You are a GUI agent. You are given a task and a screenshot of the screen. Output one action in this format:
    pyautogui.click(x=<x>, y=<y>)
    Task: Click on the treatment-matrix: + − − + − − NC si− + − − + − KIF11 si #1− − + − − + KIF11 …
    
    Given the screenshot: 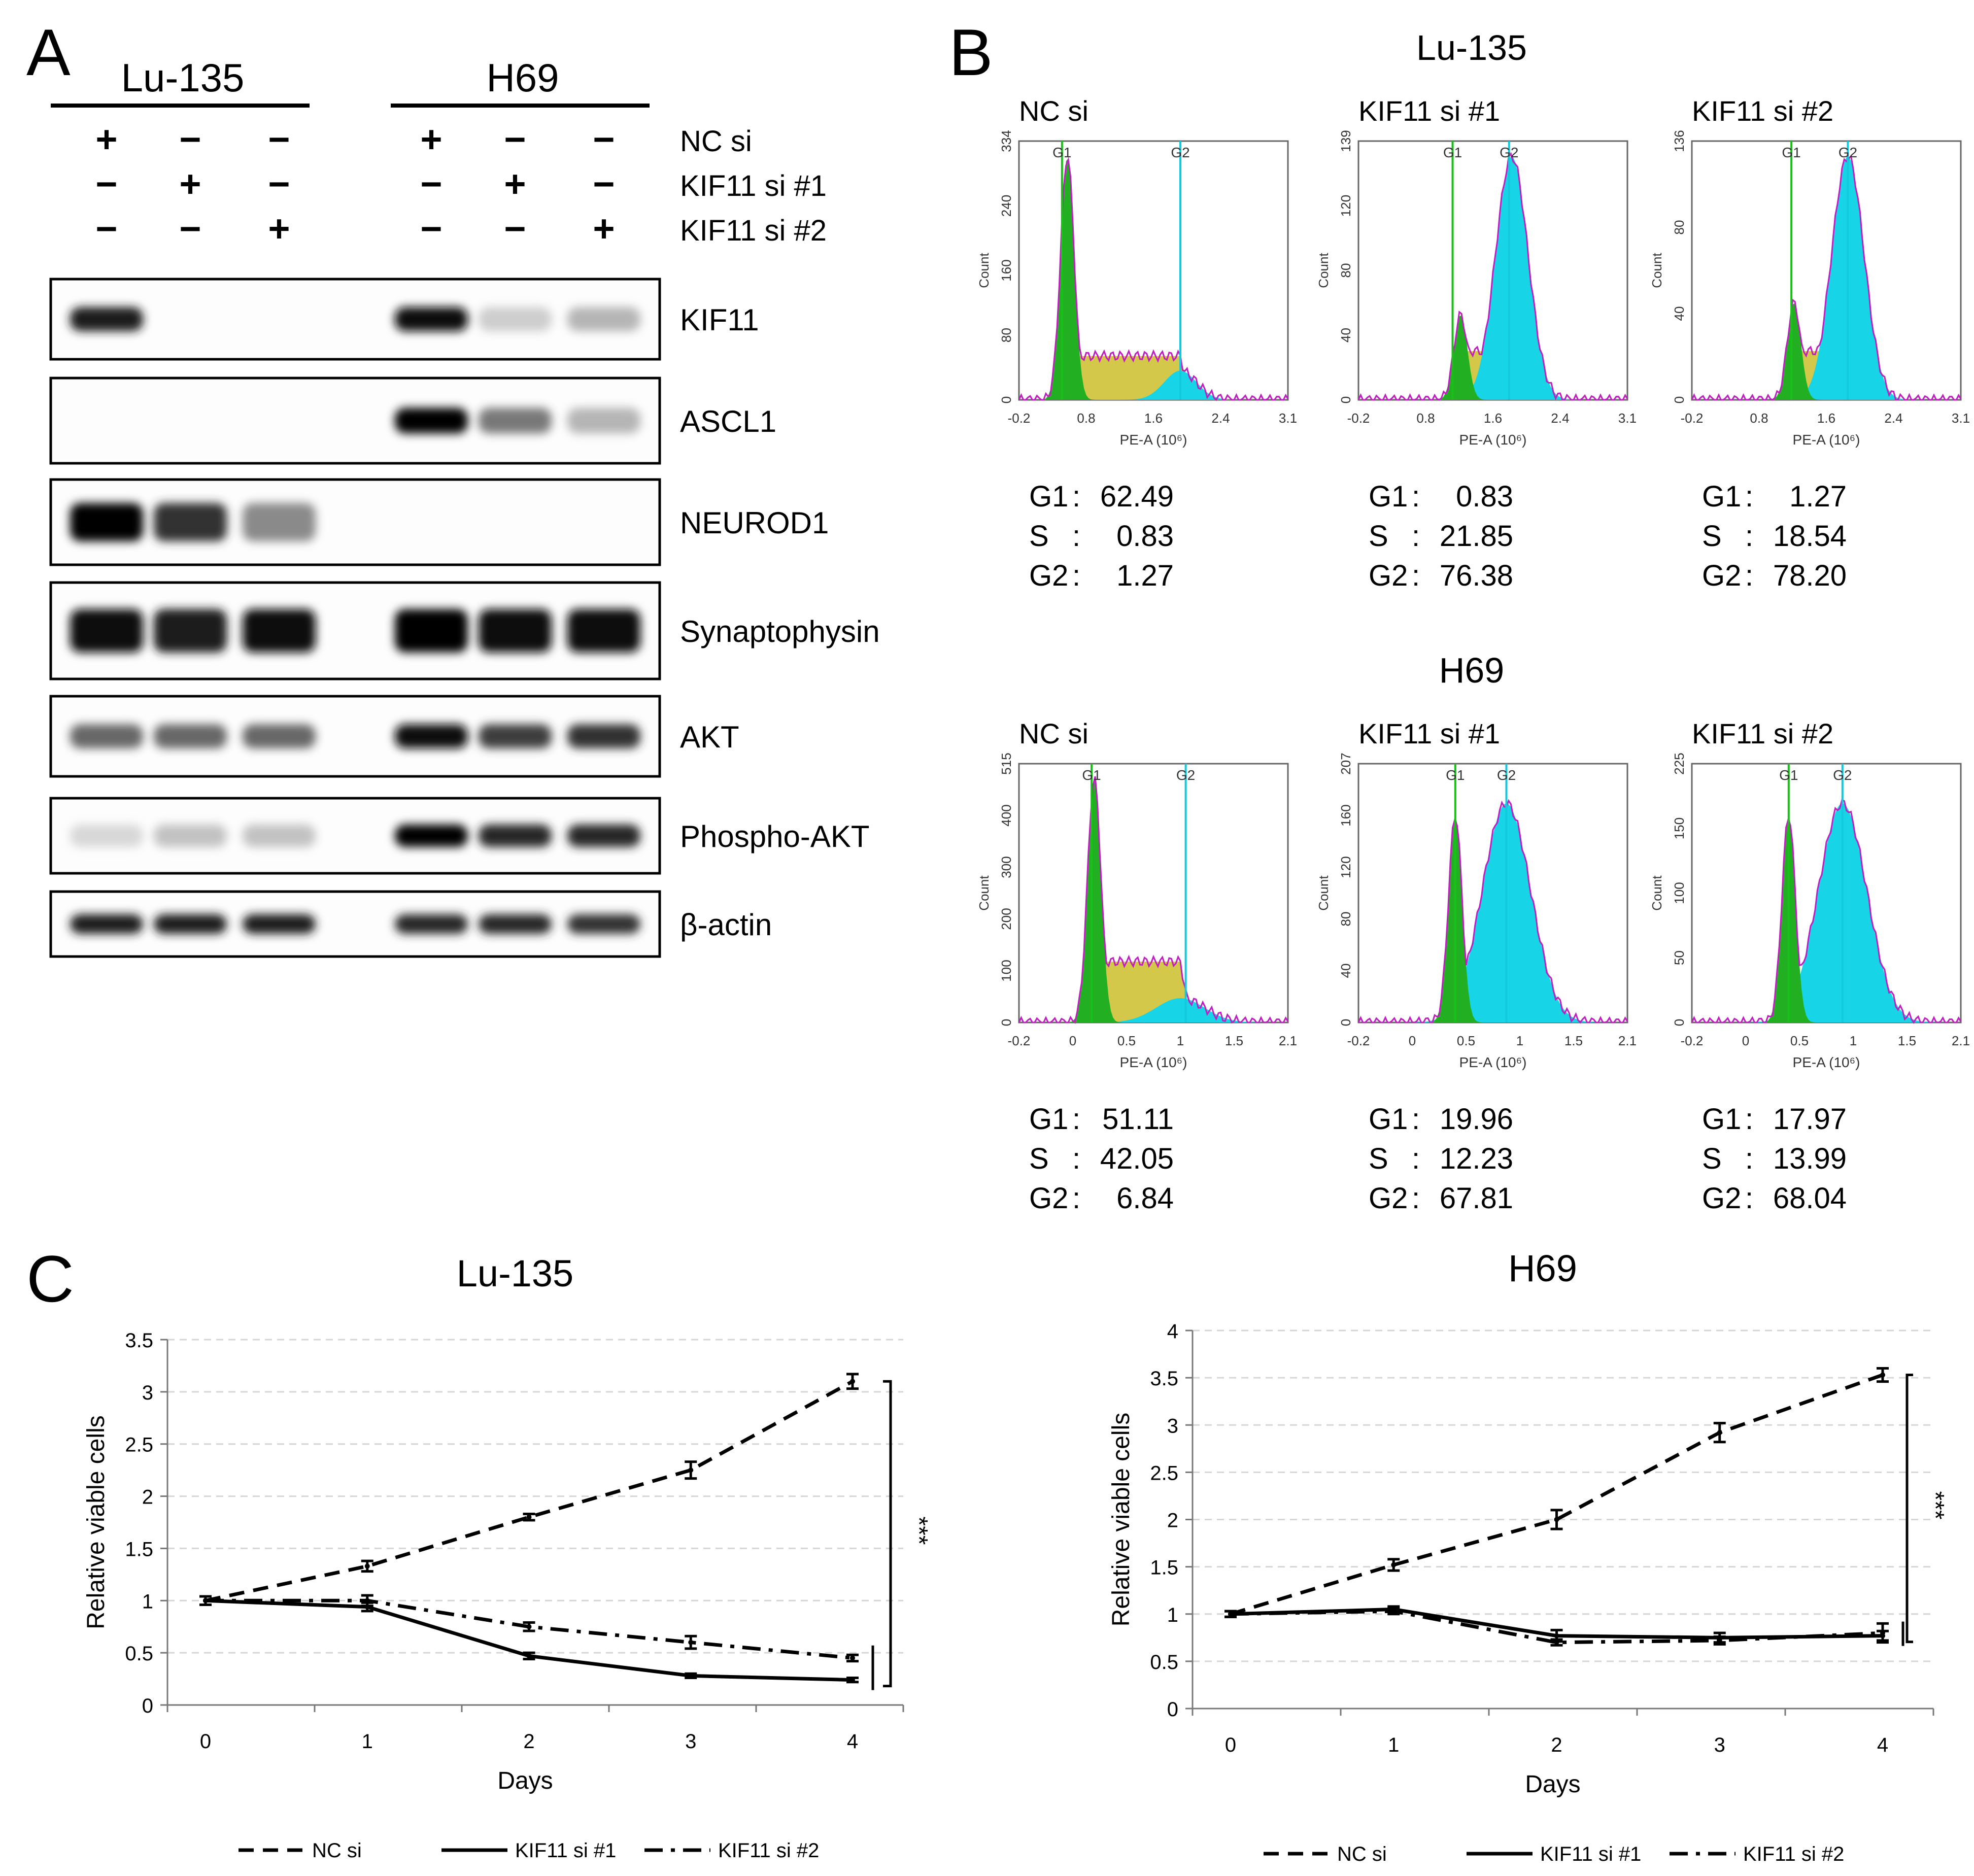 What is the action you would take?
    pyautogui.click(x=461, y=184)
    